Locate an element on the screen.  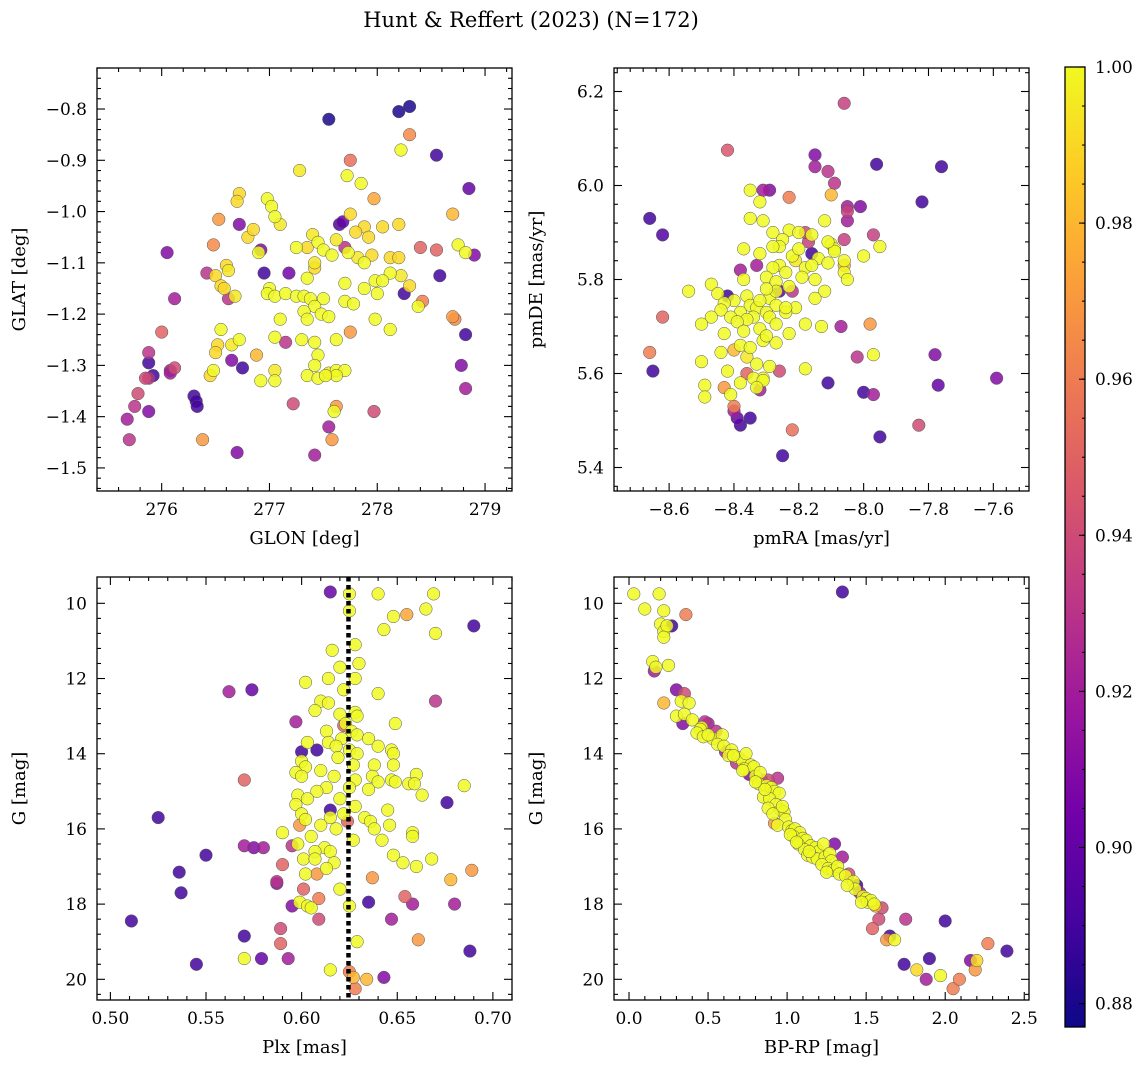
y-tick-label: −1.5 is located at coordinates (66, 469).